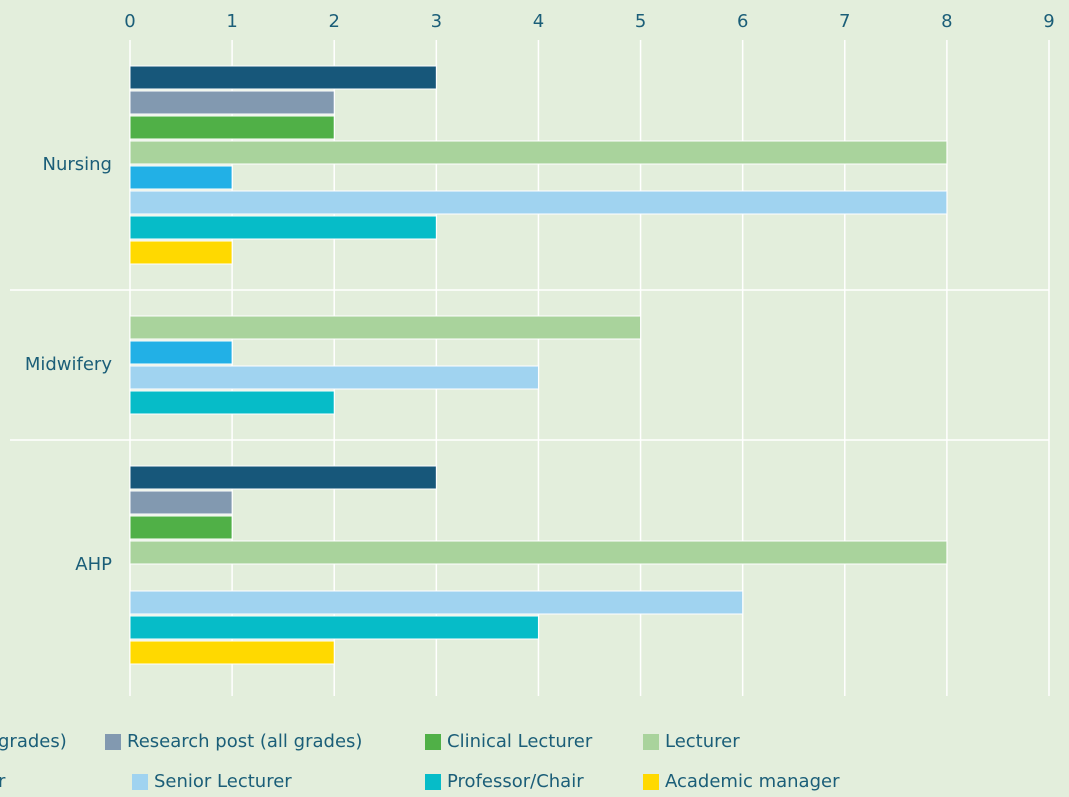 This screenshot has width=1069, height=797. Describe the element at coordinates (1048, 21) in the screenshot. I see `x-tick-label: 9` at that location.